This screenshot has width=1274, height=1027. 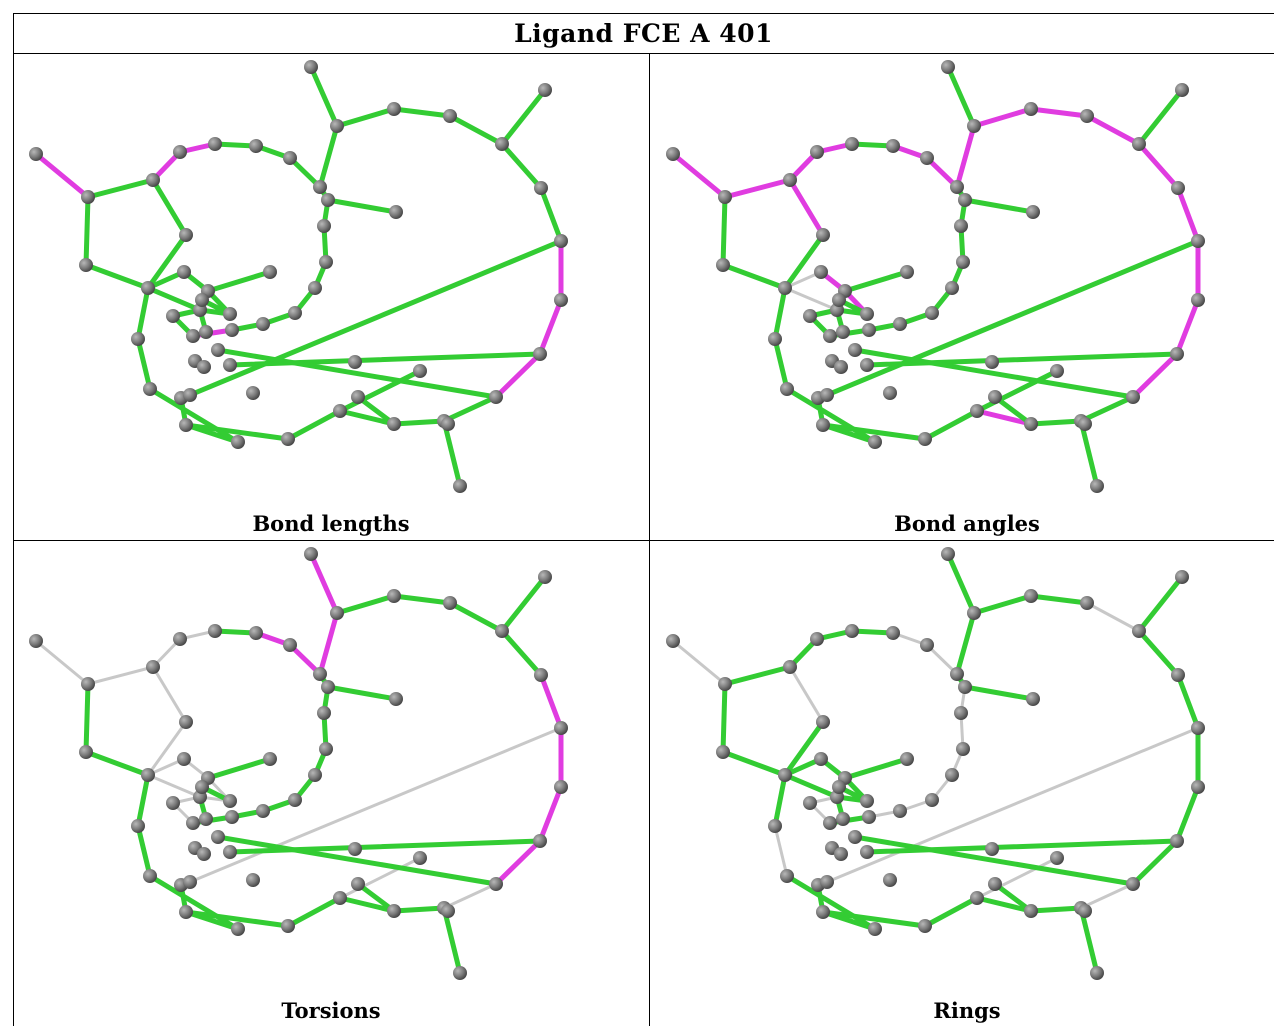 What do you see at coordinates (331, 523) in the screenshot?
I see `caption-bond-lengths: Bond lengths` at bounding box center [331, 523].